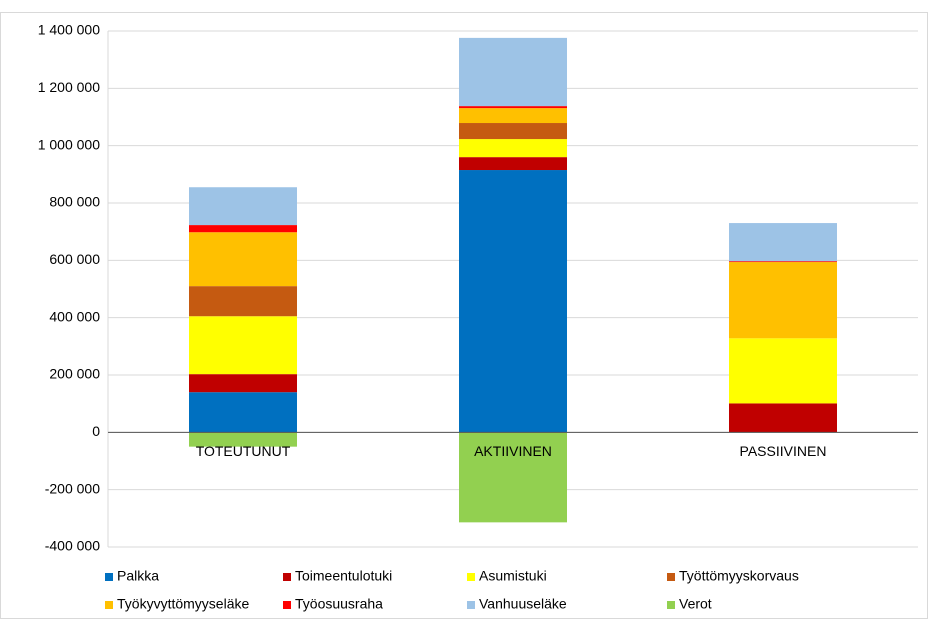 Image resolution: width=928 pixels, height=619 pixels. Describe the element at coordinates (523, 604) in the screenshot. I see `legend-label: Vanhuuseläke` at that location.